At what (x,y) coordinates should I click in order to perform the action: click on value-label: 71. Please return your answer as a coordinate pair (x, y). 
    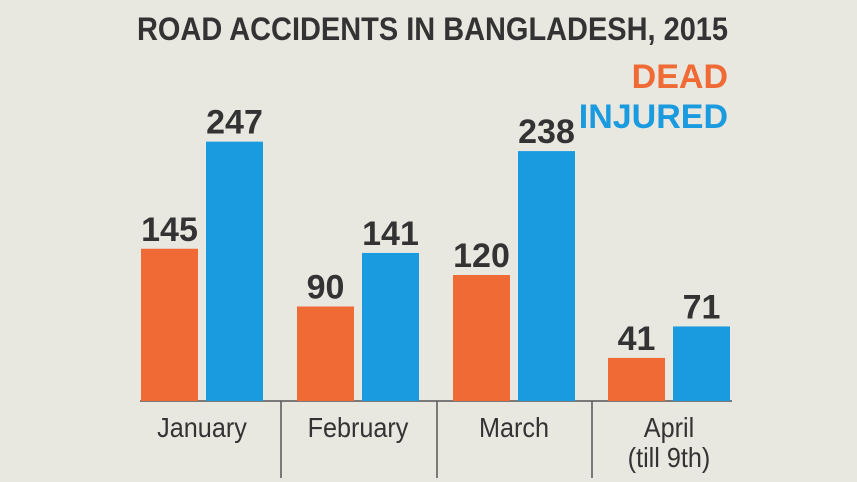
    Looking at the image, I should click on (702, 307).